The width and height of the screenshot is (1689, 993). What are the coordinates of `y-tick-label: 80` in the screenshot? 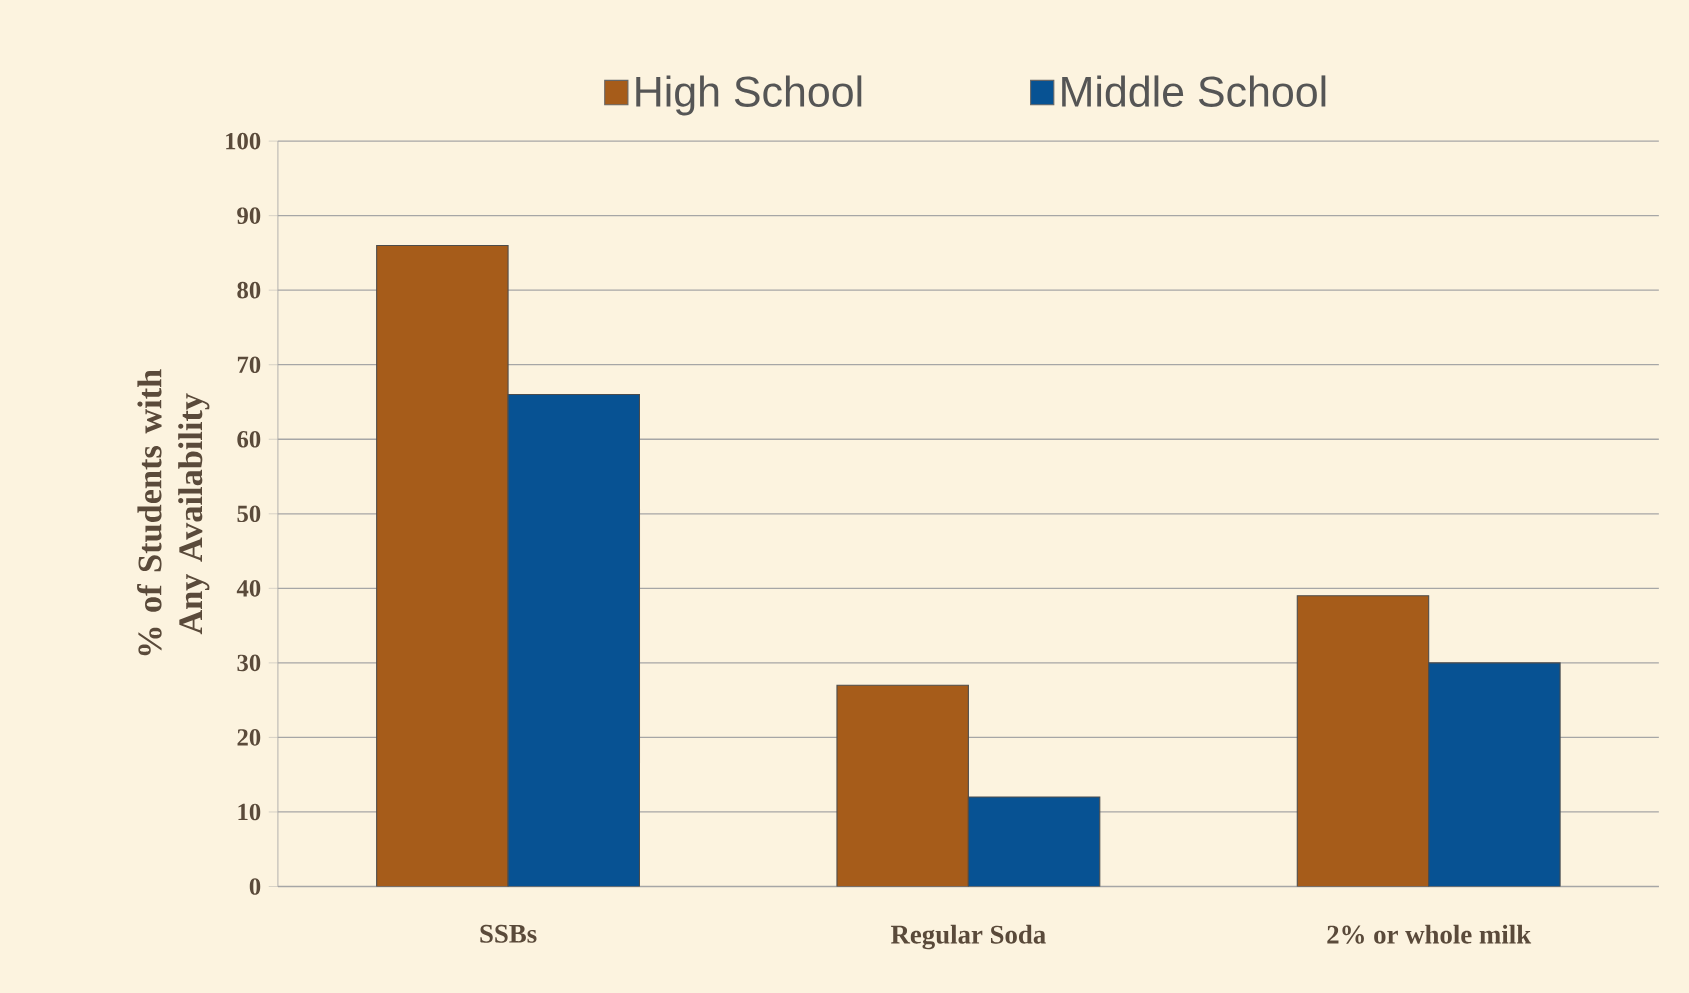 It's located at (249, 290).